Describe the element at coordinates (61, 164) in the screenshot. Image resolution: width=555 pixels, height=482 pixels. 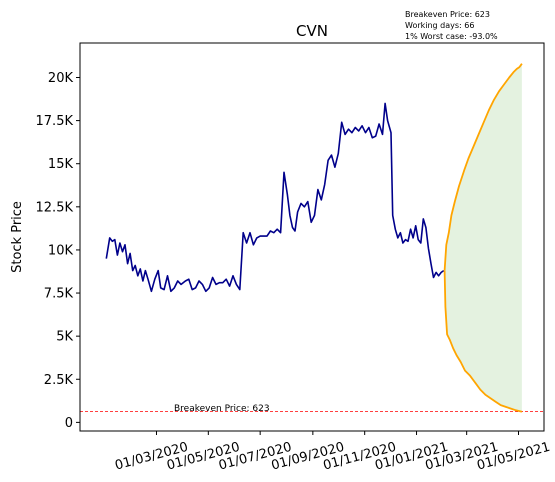
I see `y-tick-label: 15K` at that location.